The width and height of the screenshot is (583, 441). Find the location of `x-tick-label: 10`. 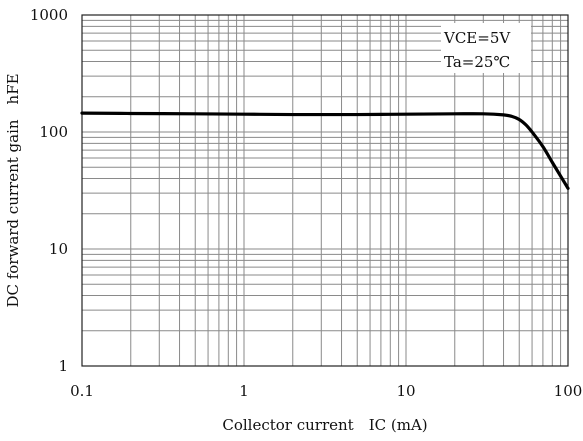

x-tick-label: 10 is located at coordinates (405, 391).